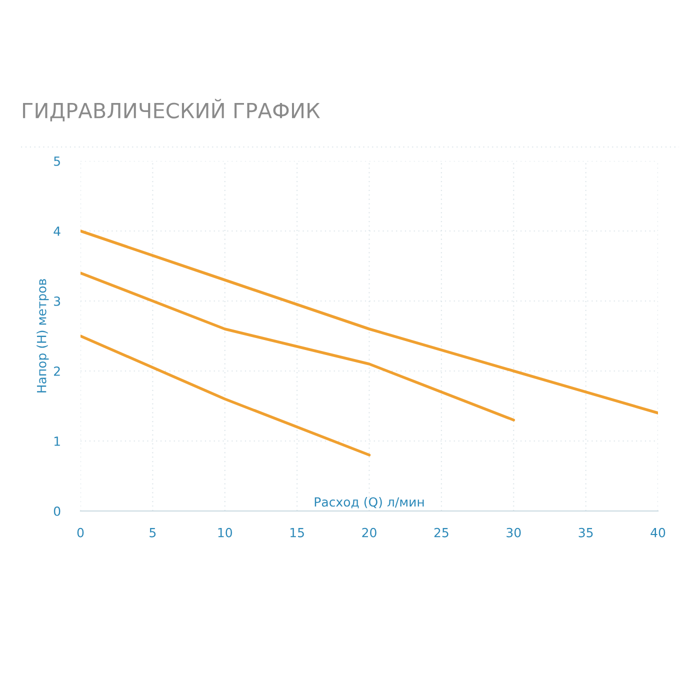 This screenshot has height=700, width=700. I want to click on x-tick-label: 0, so click(80, 533).